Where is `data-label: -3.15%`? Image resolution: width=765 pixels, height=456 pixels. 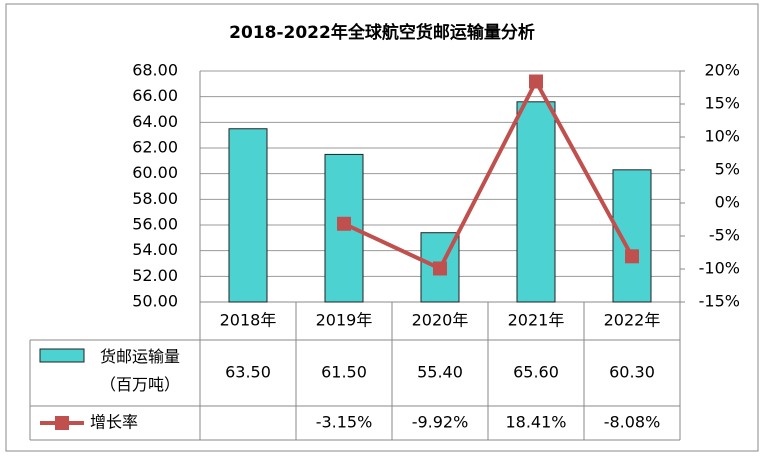 data-label: -3.15% is located at coordinates (344, 422).